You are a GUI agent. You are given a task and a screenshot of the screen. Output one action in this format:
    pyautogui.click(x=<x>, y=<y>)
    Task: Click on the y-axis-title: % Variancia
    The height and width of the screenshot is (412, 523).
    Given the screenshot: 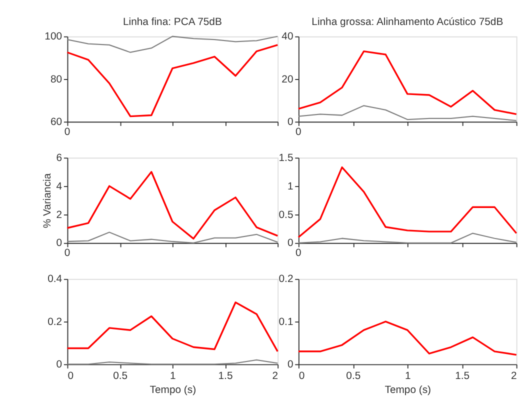 What is the action you would take?
    pyautogui.click(x=48, y=200)
    